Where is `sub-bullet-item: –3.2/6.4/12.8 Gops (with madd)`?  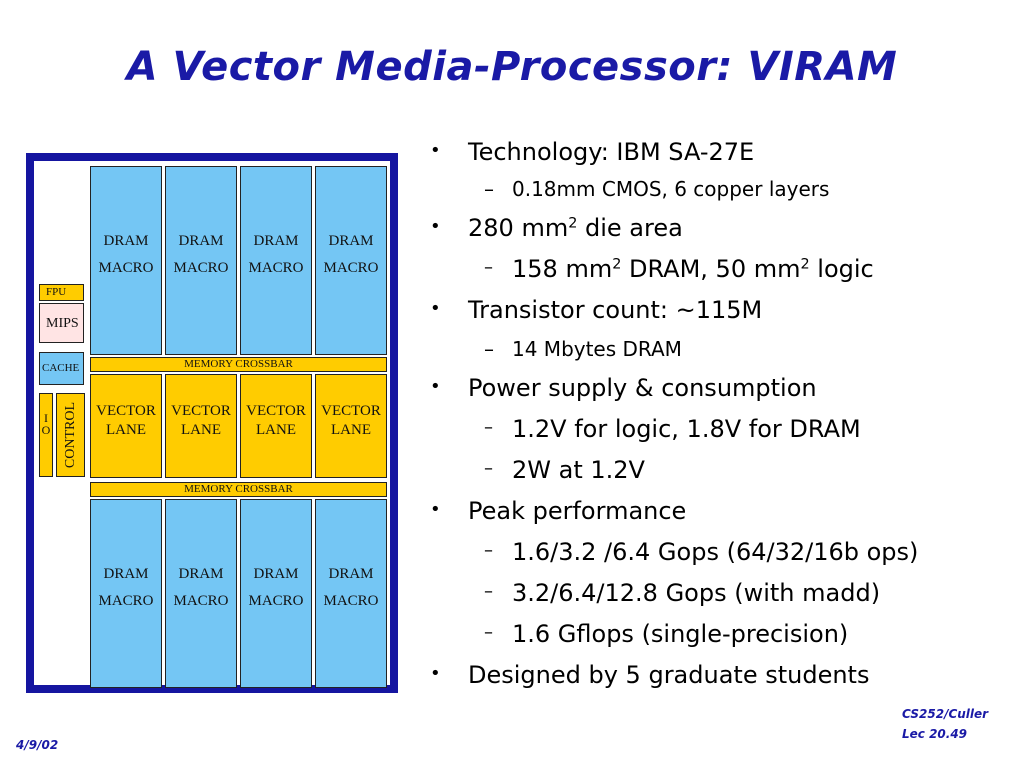
sub-bullet-item: –3.2/6.4/12.8 Gops (with madd) is located at coordinates (682, 593).